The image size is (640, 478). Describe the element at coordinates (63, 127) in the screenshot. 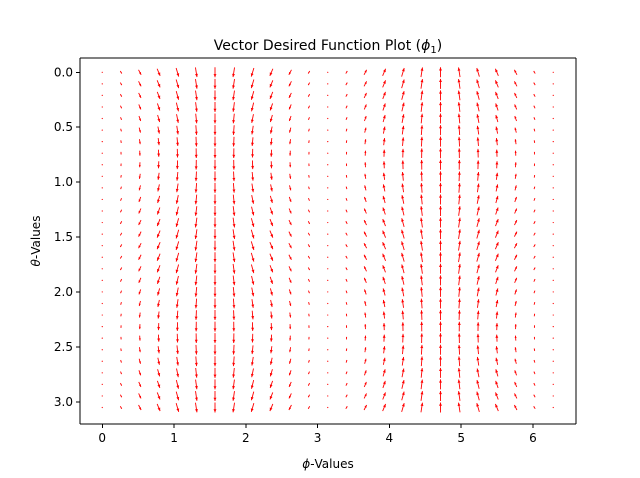

I see `y-tick-label: 0.5` at that location.